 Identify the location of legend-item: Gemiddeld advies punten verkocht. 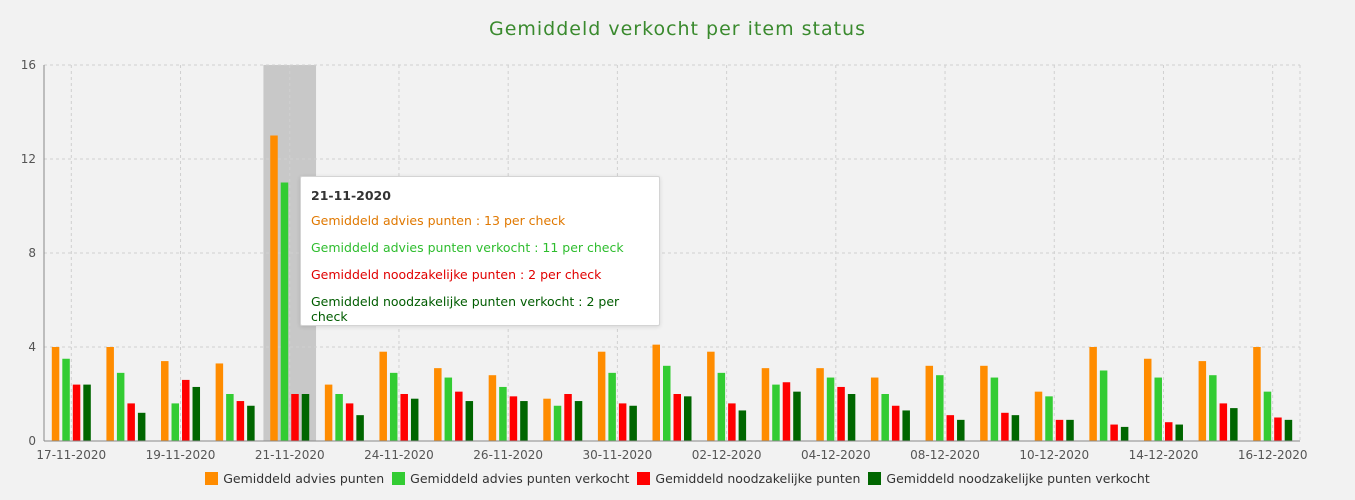
(510, 478).